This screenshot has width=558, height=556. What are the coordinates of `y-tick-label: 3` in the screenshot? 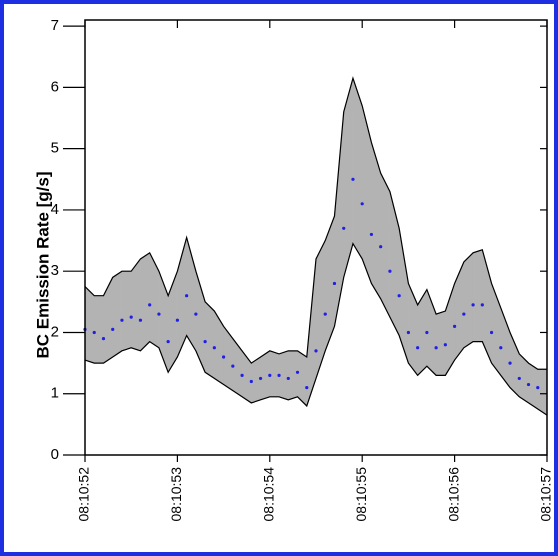 It's located at (55, 270).